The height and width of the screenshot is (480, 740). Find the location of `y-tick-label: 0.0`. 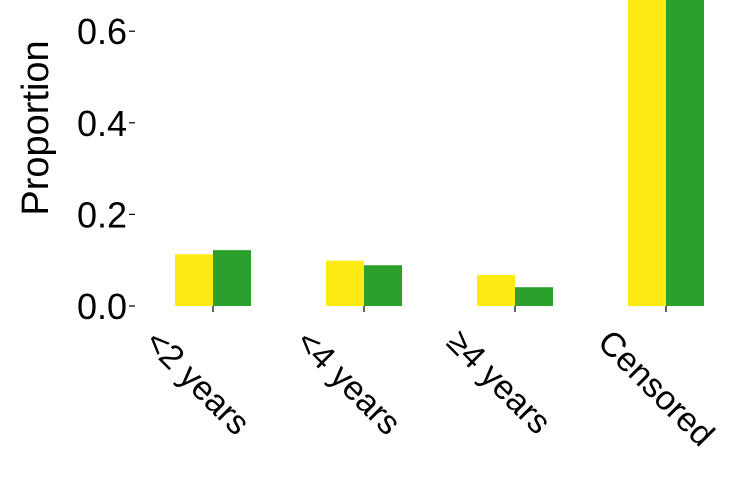

y-tick-label: 0.0 is located at coordinates (102, 306).